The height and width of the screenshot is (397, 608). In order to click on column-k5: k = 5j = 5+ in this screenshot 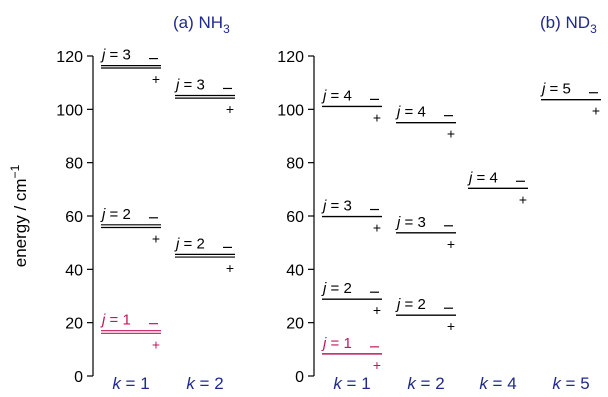, I will do `click(570, 237)`.